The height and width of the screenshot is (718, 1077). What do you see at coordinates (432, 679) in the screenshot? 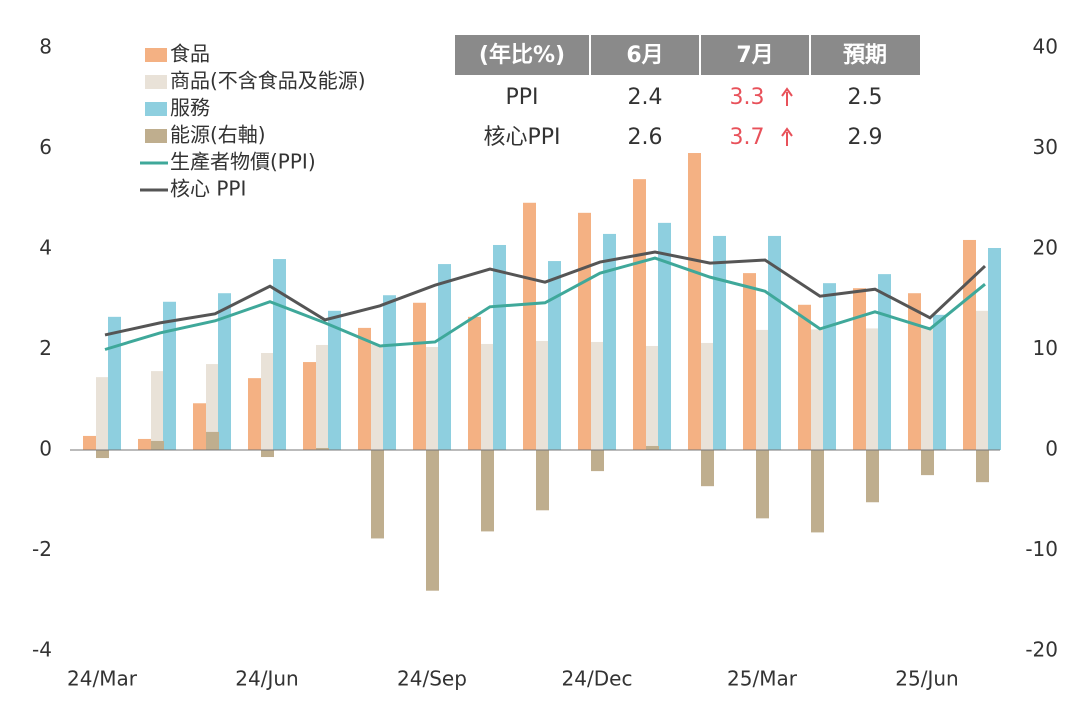
I see `x-tick-label: 24/Sep` at bounding box center [432, 679].